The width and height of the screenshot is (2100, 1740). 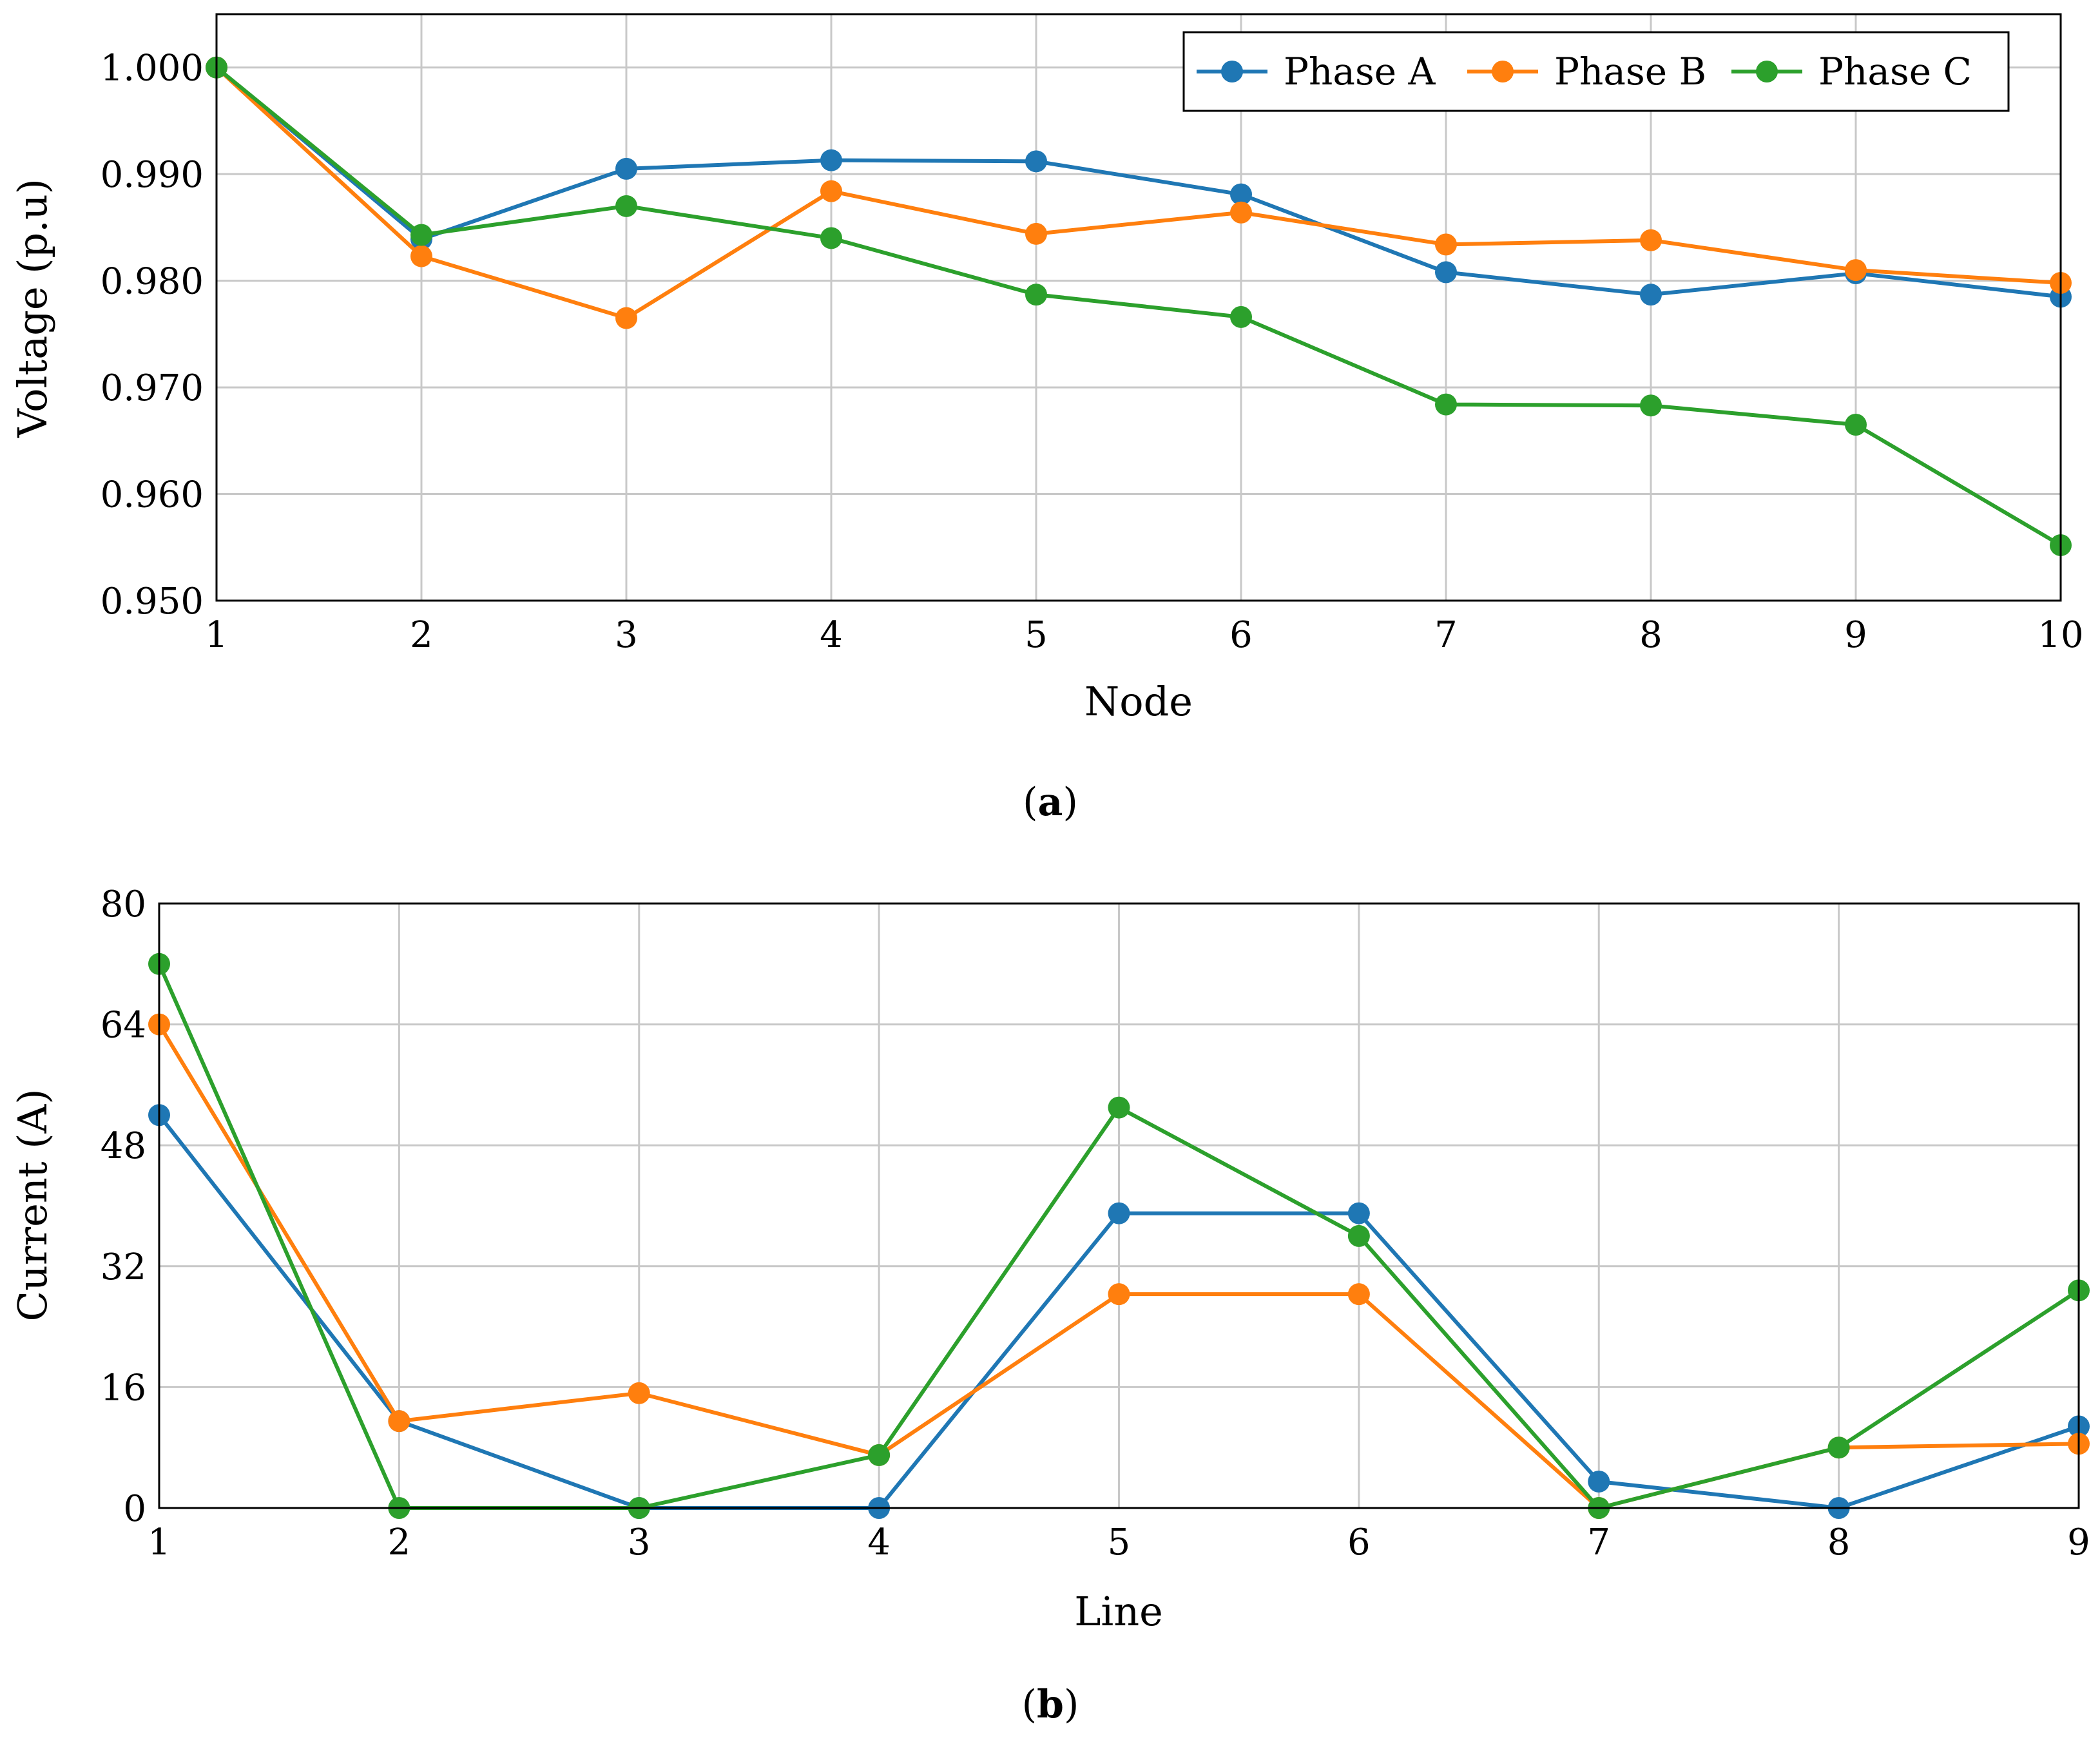 I want to click on current-y-tick-4: 64, so click(x=123, y=1026).